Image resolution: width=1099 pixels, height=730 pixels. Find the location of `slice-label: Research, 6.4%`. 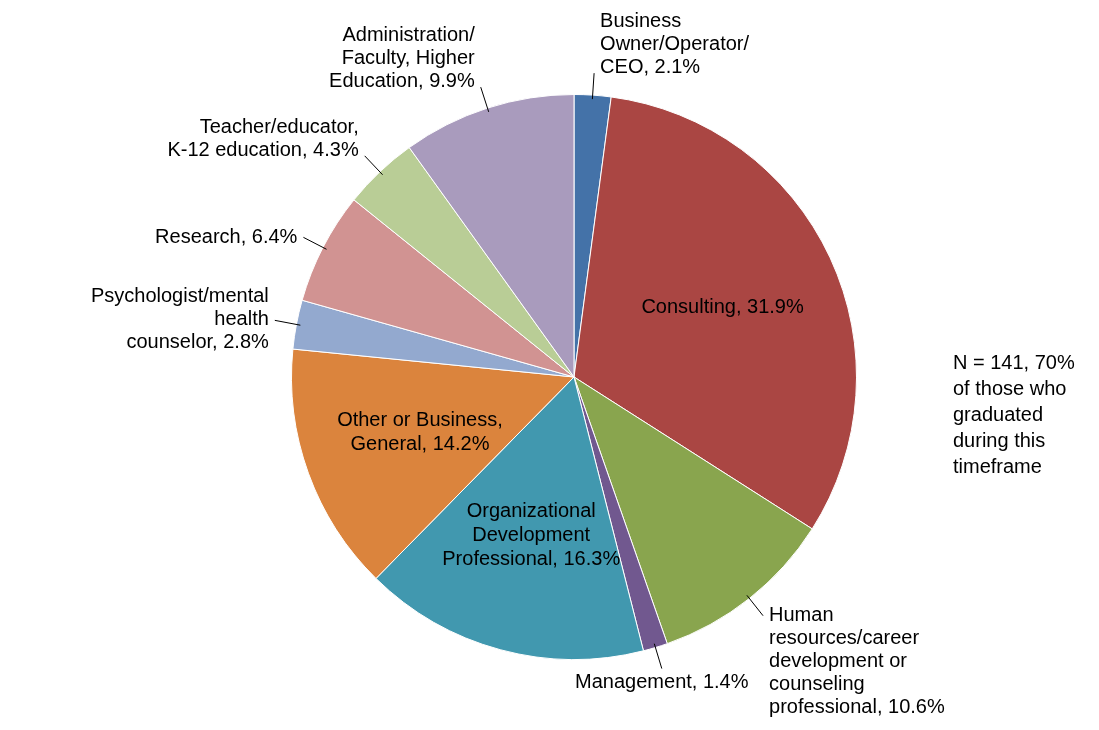

slice-label: Research, 6.4% is located at coordinates (226, 235).